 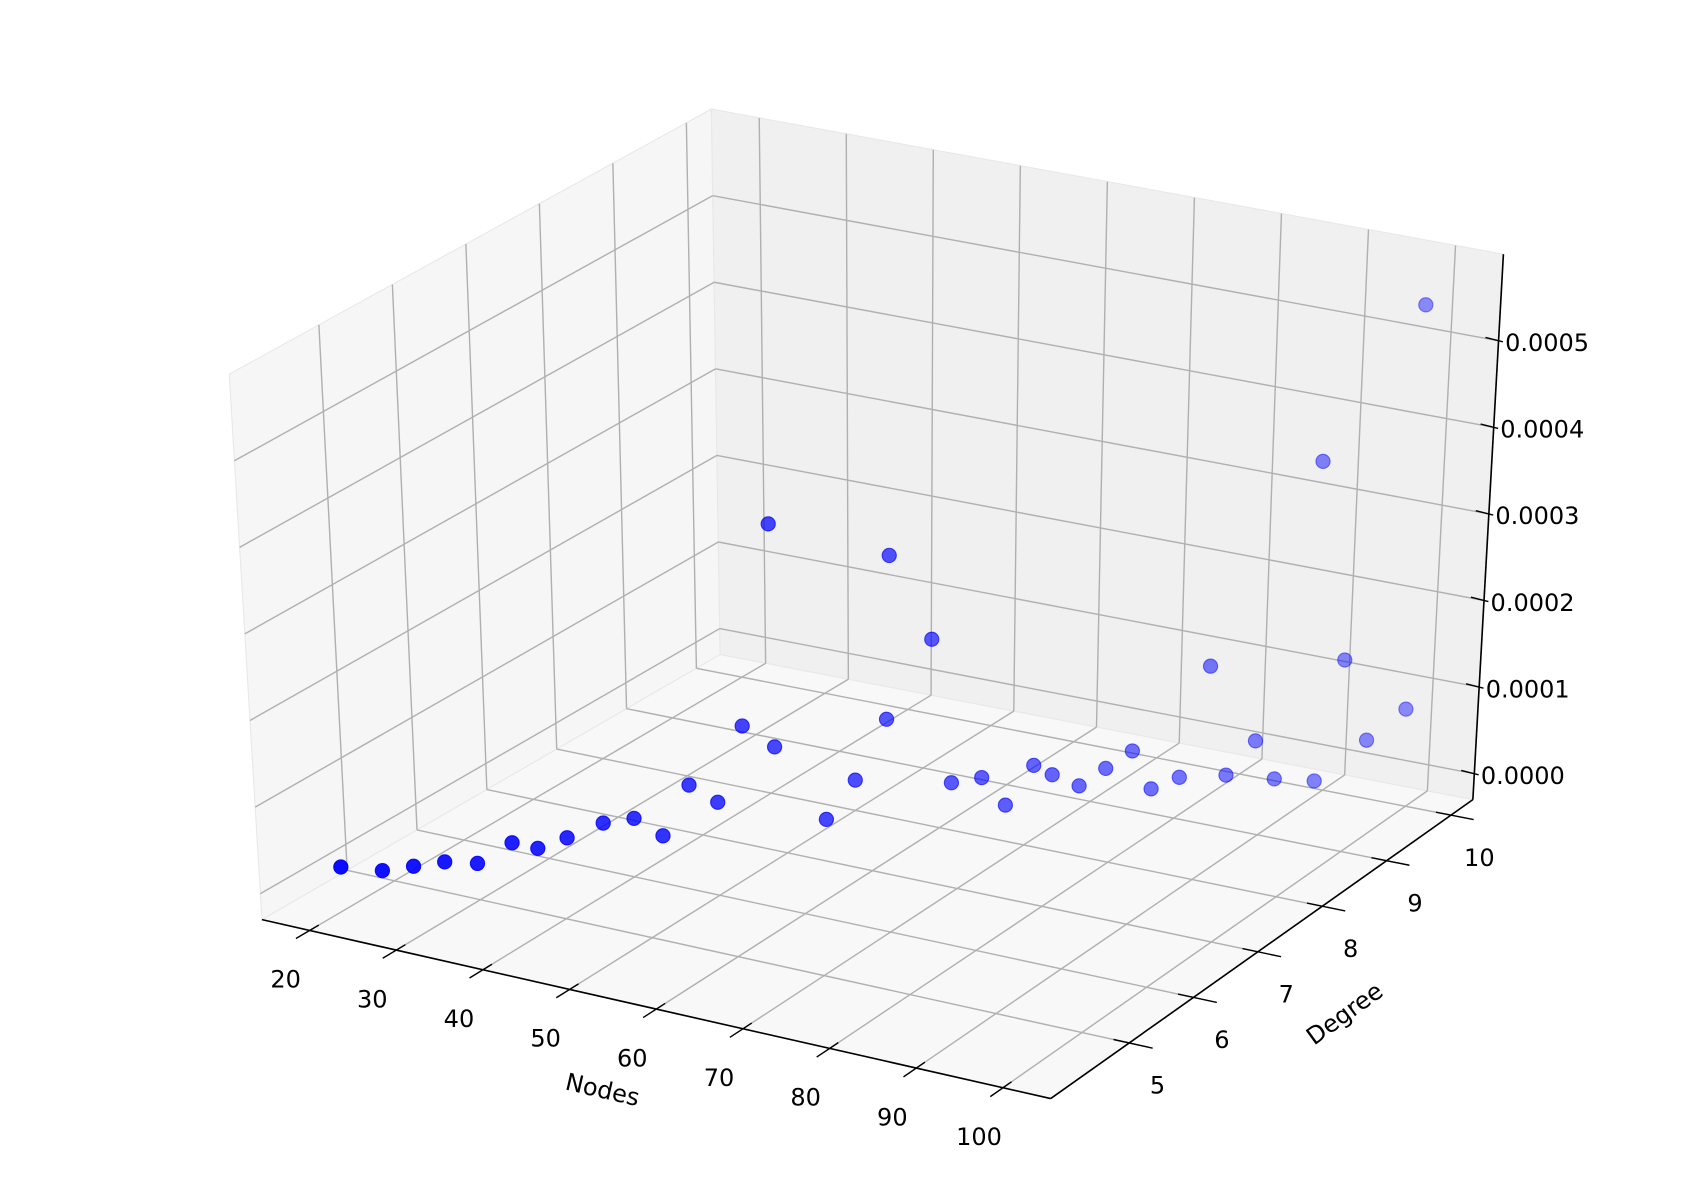 What do you see at coordinates (1533, 603) in the screenshot?
I see `z-tick-label: 0.0002` at bounding box center [1533, 603].